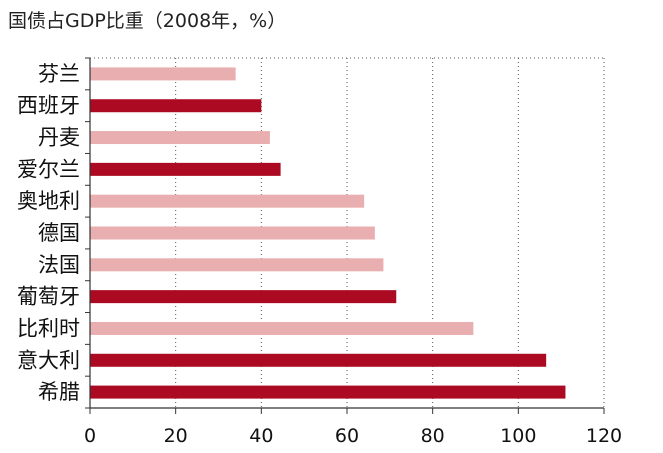 The width and height of the screenshot is (663, 453). What do you see at coordinates (147, 21) in the screenshot?
I see `chart-title: 国债占GDP比重（2008年，%）` at bounding box center [147, 21].